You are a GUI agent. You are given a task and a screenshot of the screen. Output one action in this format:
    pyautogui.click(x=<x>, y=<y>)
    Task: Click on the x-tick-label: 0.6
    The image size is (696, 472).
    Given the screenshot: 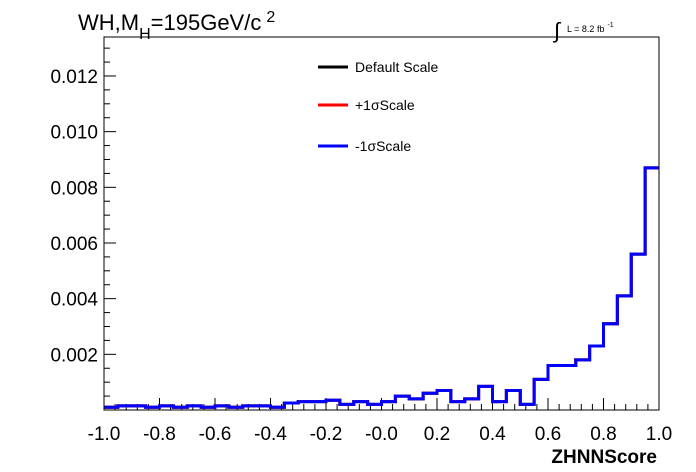 What is the action you would take?
    pyautogui.click(x=548, y=434)
    